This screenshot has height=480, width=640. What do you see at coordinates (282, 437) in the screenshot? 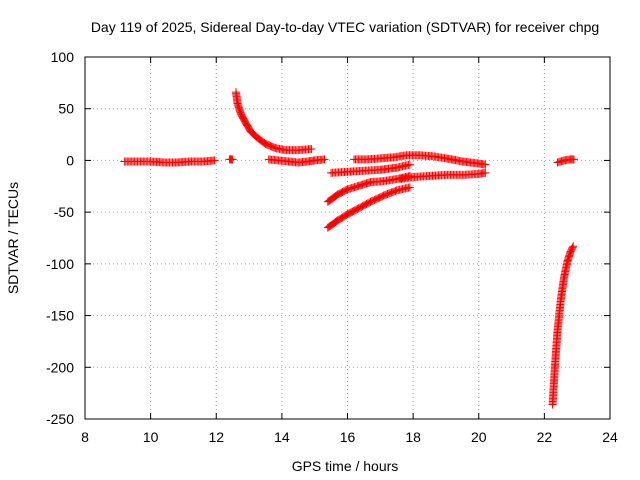
I see `x-tick-label: 14` at bounding box center [282, 437].